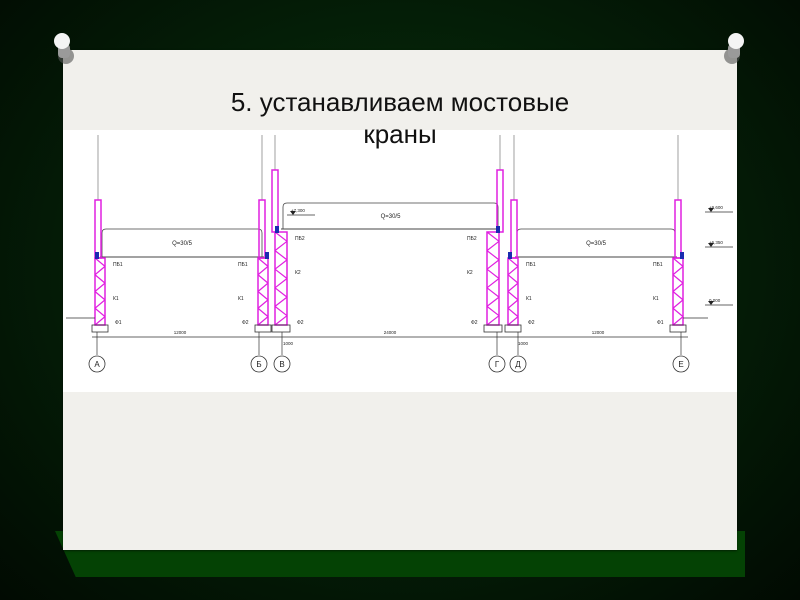  Describe the element at coordinates (281, 364) in the screenshot. I see `grid-axis-label: В` at that location.